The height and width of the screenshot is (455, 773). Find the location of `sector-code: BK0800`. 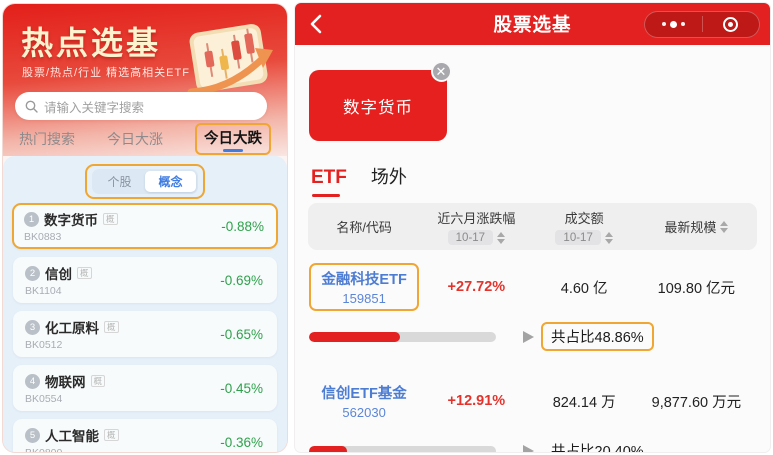

sector-code: BK0800 is located at coordinates (72, 449).